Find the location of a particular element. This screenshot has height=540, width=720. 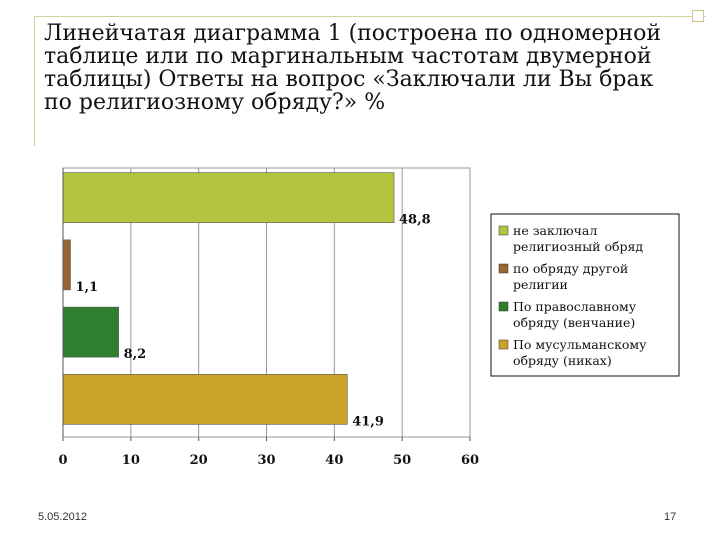

x-tick-label: 0 is located at coordinates (62, 460).